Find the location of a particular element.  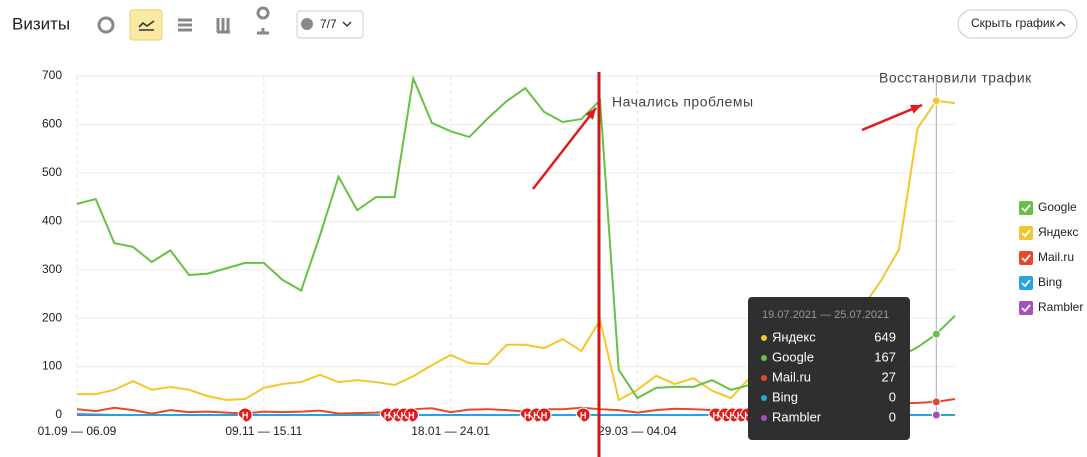

segments-dropdown is located at coordinates (330, 24).